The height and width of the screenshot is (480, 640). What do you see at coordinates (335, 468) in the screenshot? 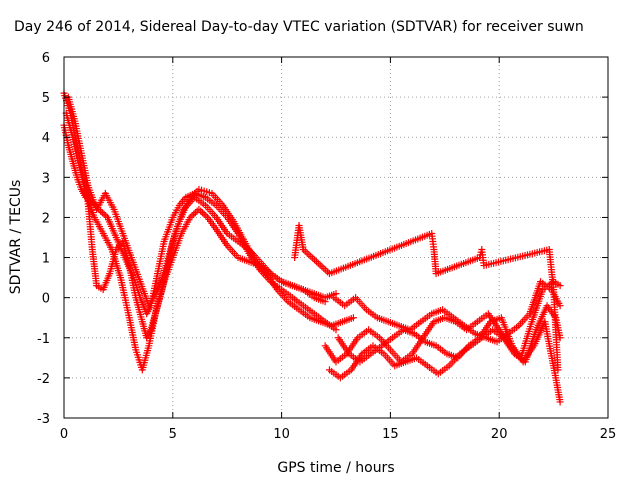
I see `x-axis-label: GPS time / hours` at bounding box center [335, 468].